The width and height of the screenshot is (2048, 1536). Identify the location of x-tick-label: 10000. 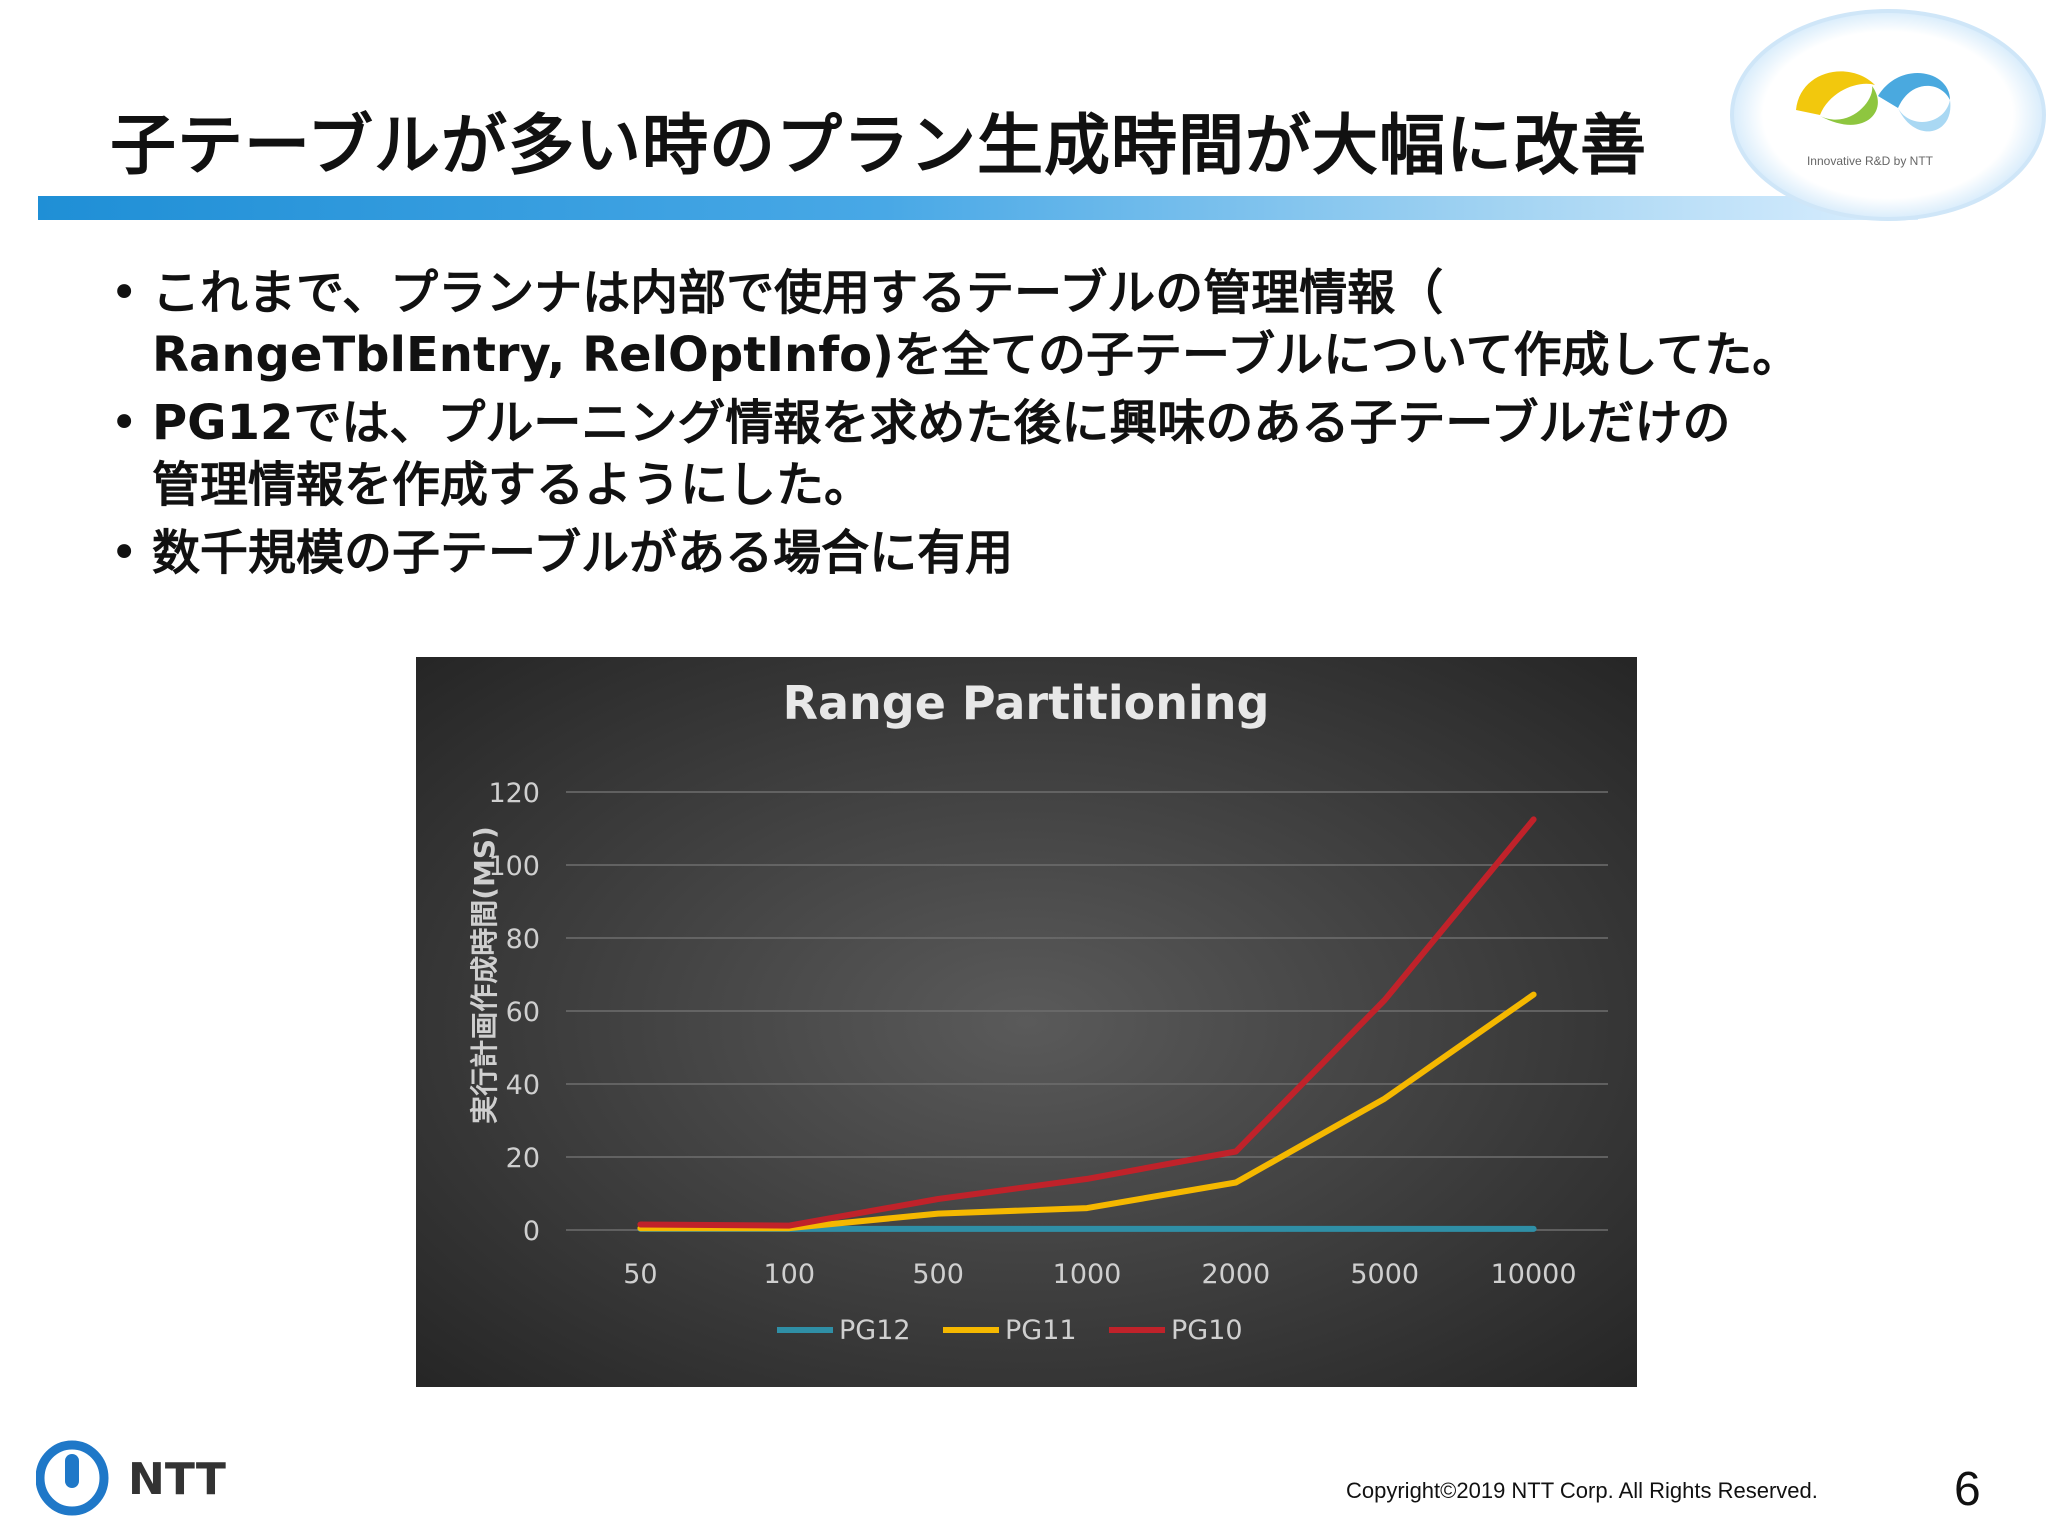
(1534, 1274).